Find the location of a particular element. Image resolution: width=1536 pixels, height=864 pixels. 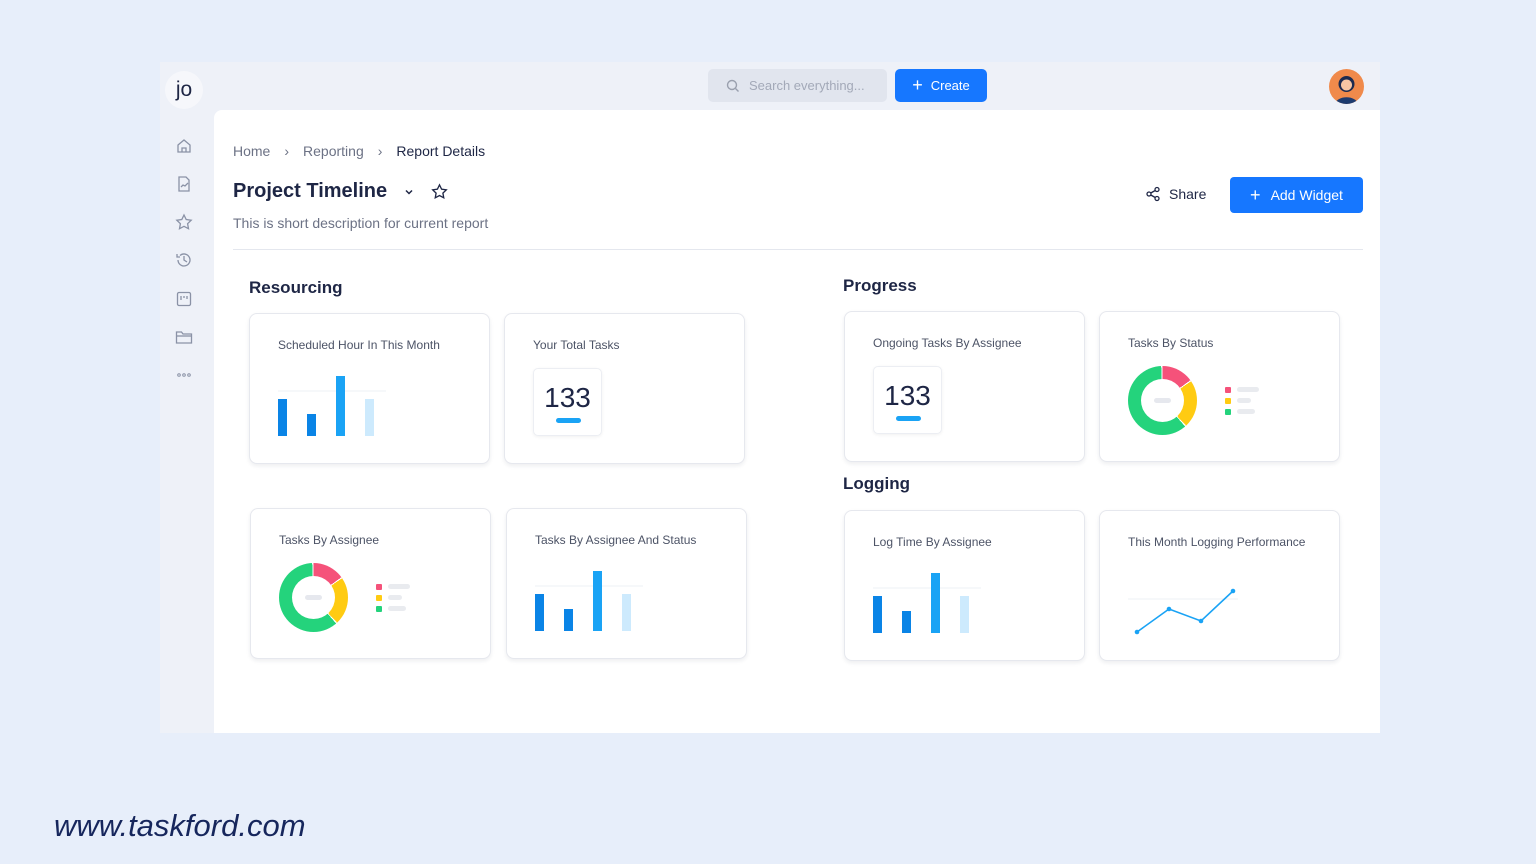

total-tasks-value: 133 is located at coordinates (567, 402).